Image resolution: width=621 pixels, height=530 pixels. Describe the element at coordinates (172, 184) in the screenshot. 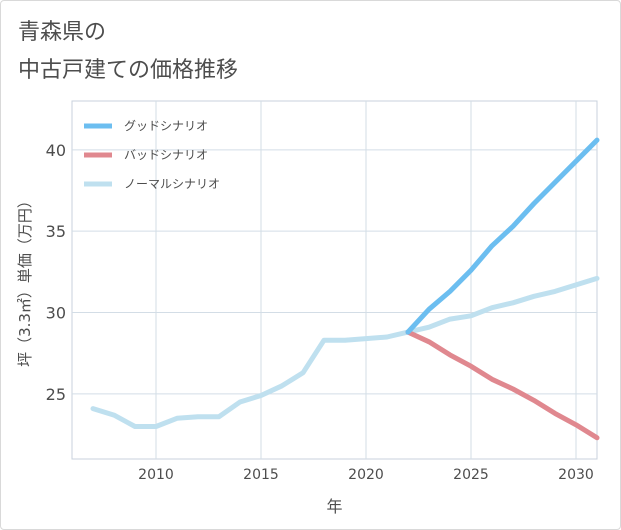

I see `legend-label: ノーマルシナリオ` at that location.